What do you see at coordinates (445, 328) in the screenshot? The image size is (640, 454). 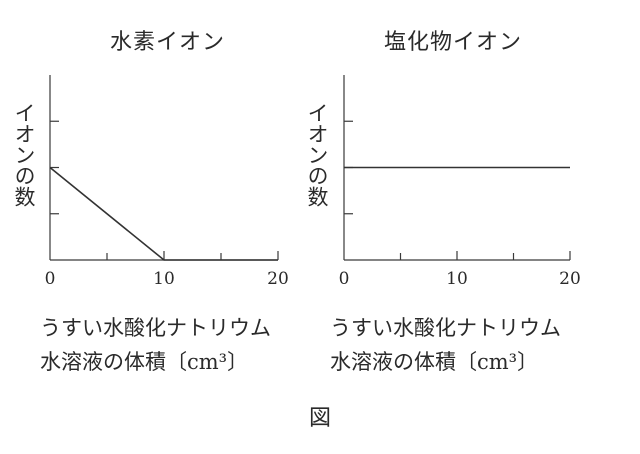 I see `chart2-xlabel-line1: うすい水酸化ナトリウム` at bounding box center [445, 328].